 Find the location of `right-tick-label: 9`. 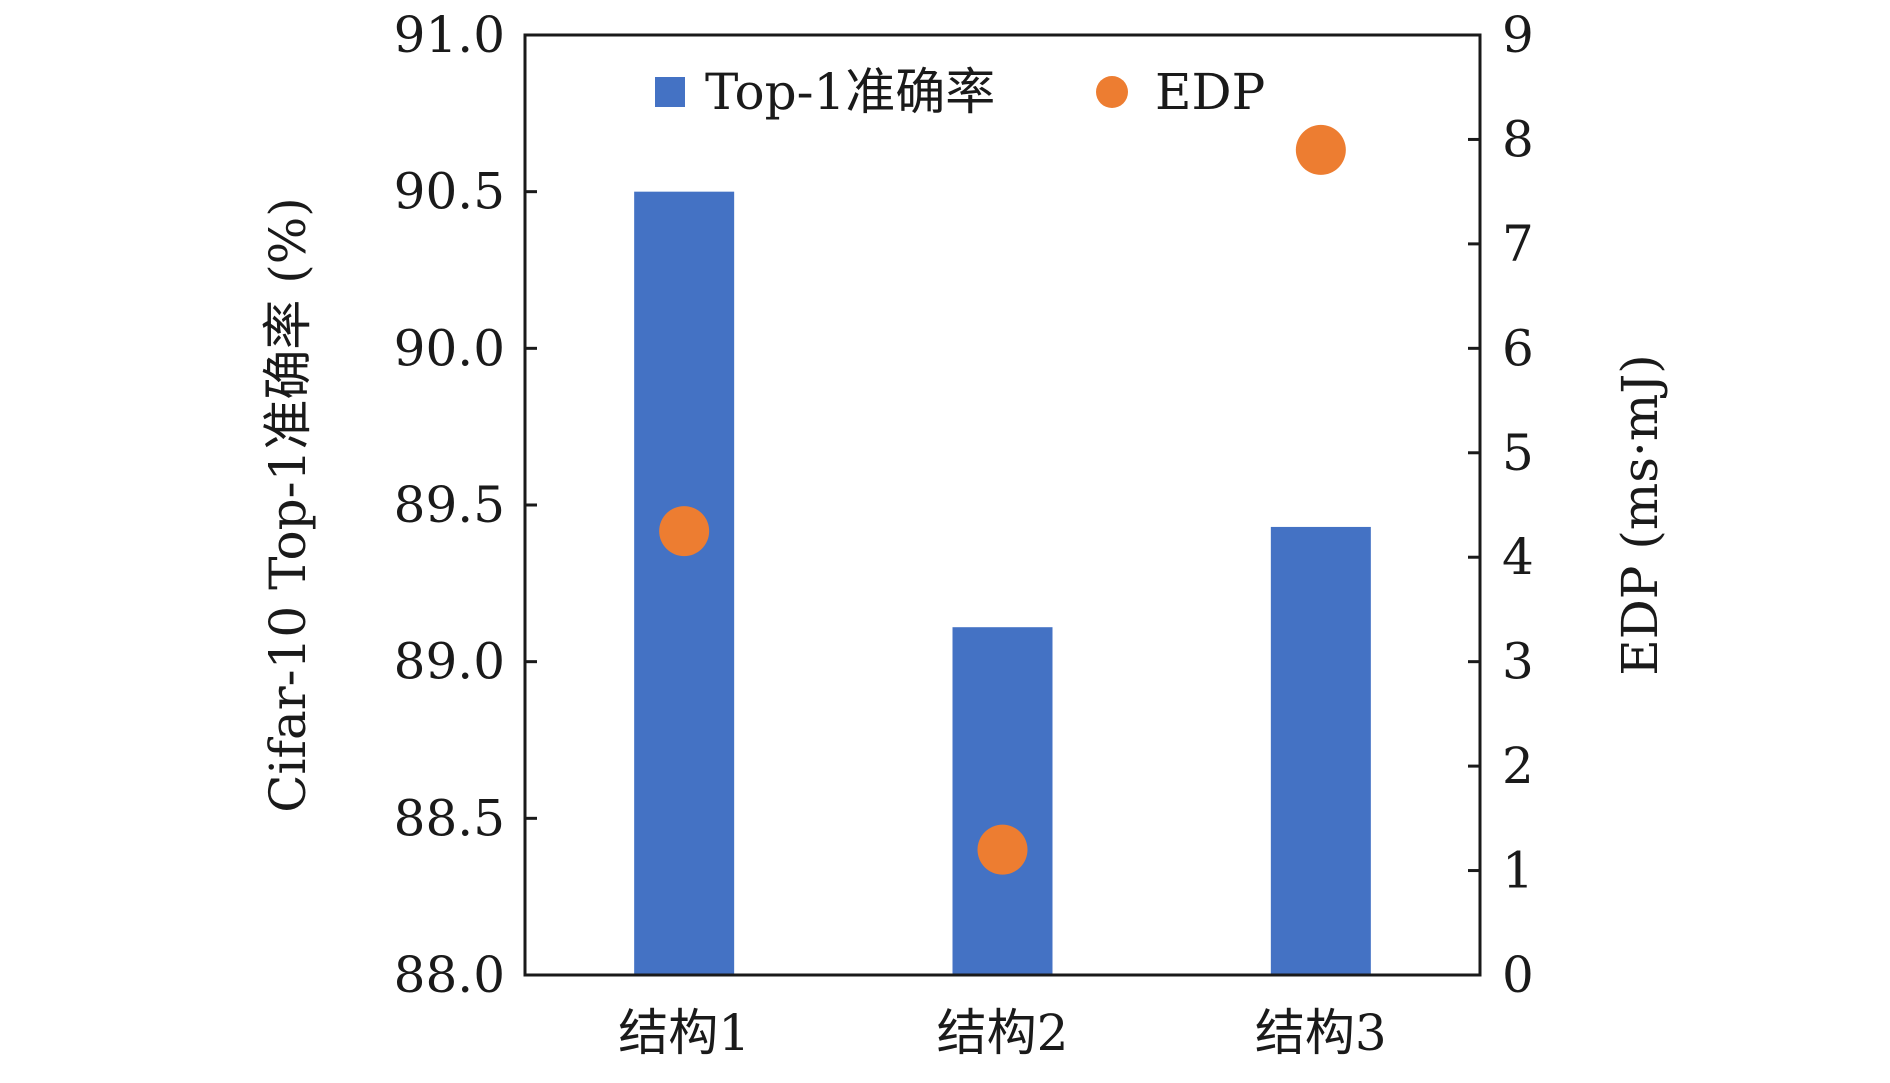

right-tick-label: 9 is located at coordinates (1518, 35).